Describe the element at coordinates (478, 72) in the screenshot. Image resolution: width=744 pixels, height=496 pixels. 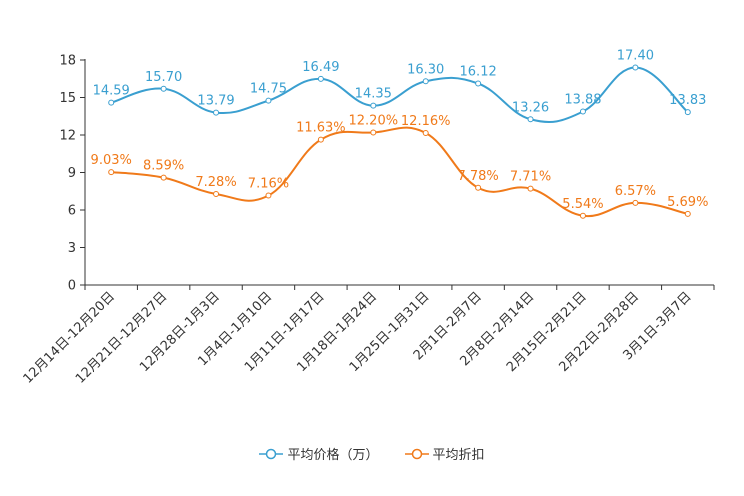
I see `data-label-price: 16.12` at that location.